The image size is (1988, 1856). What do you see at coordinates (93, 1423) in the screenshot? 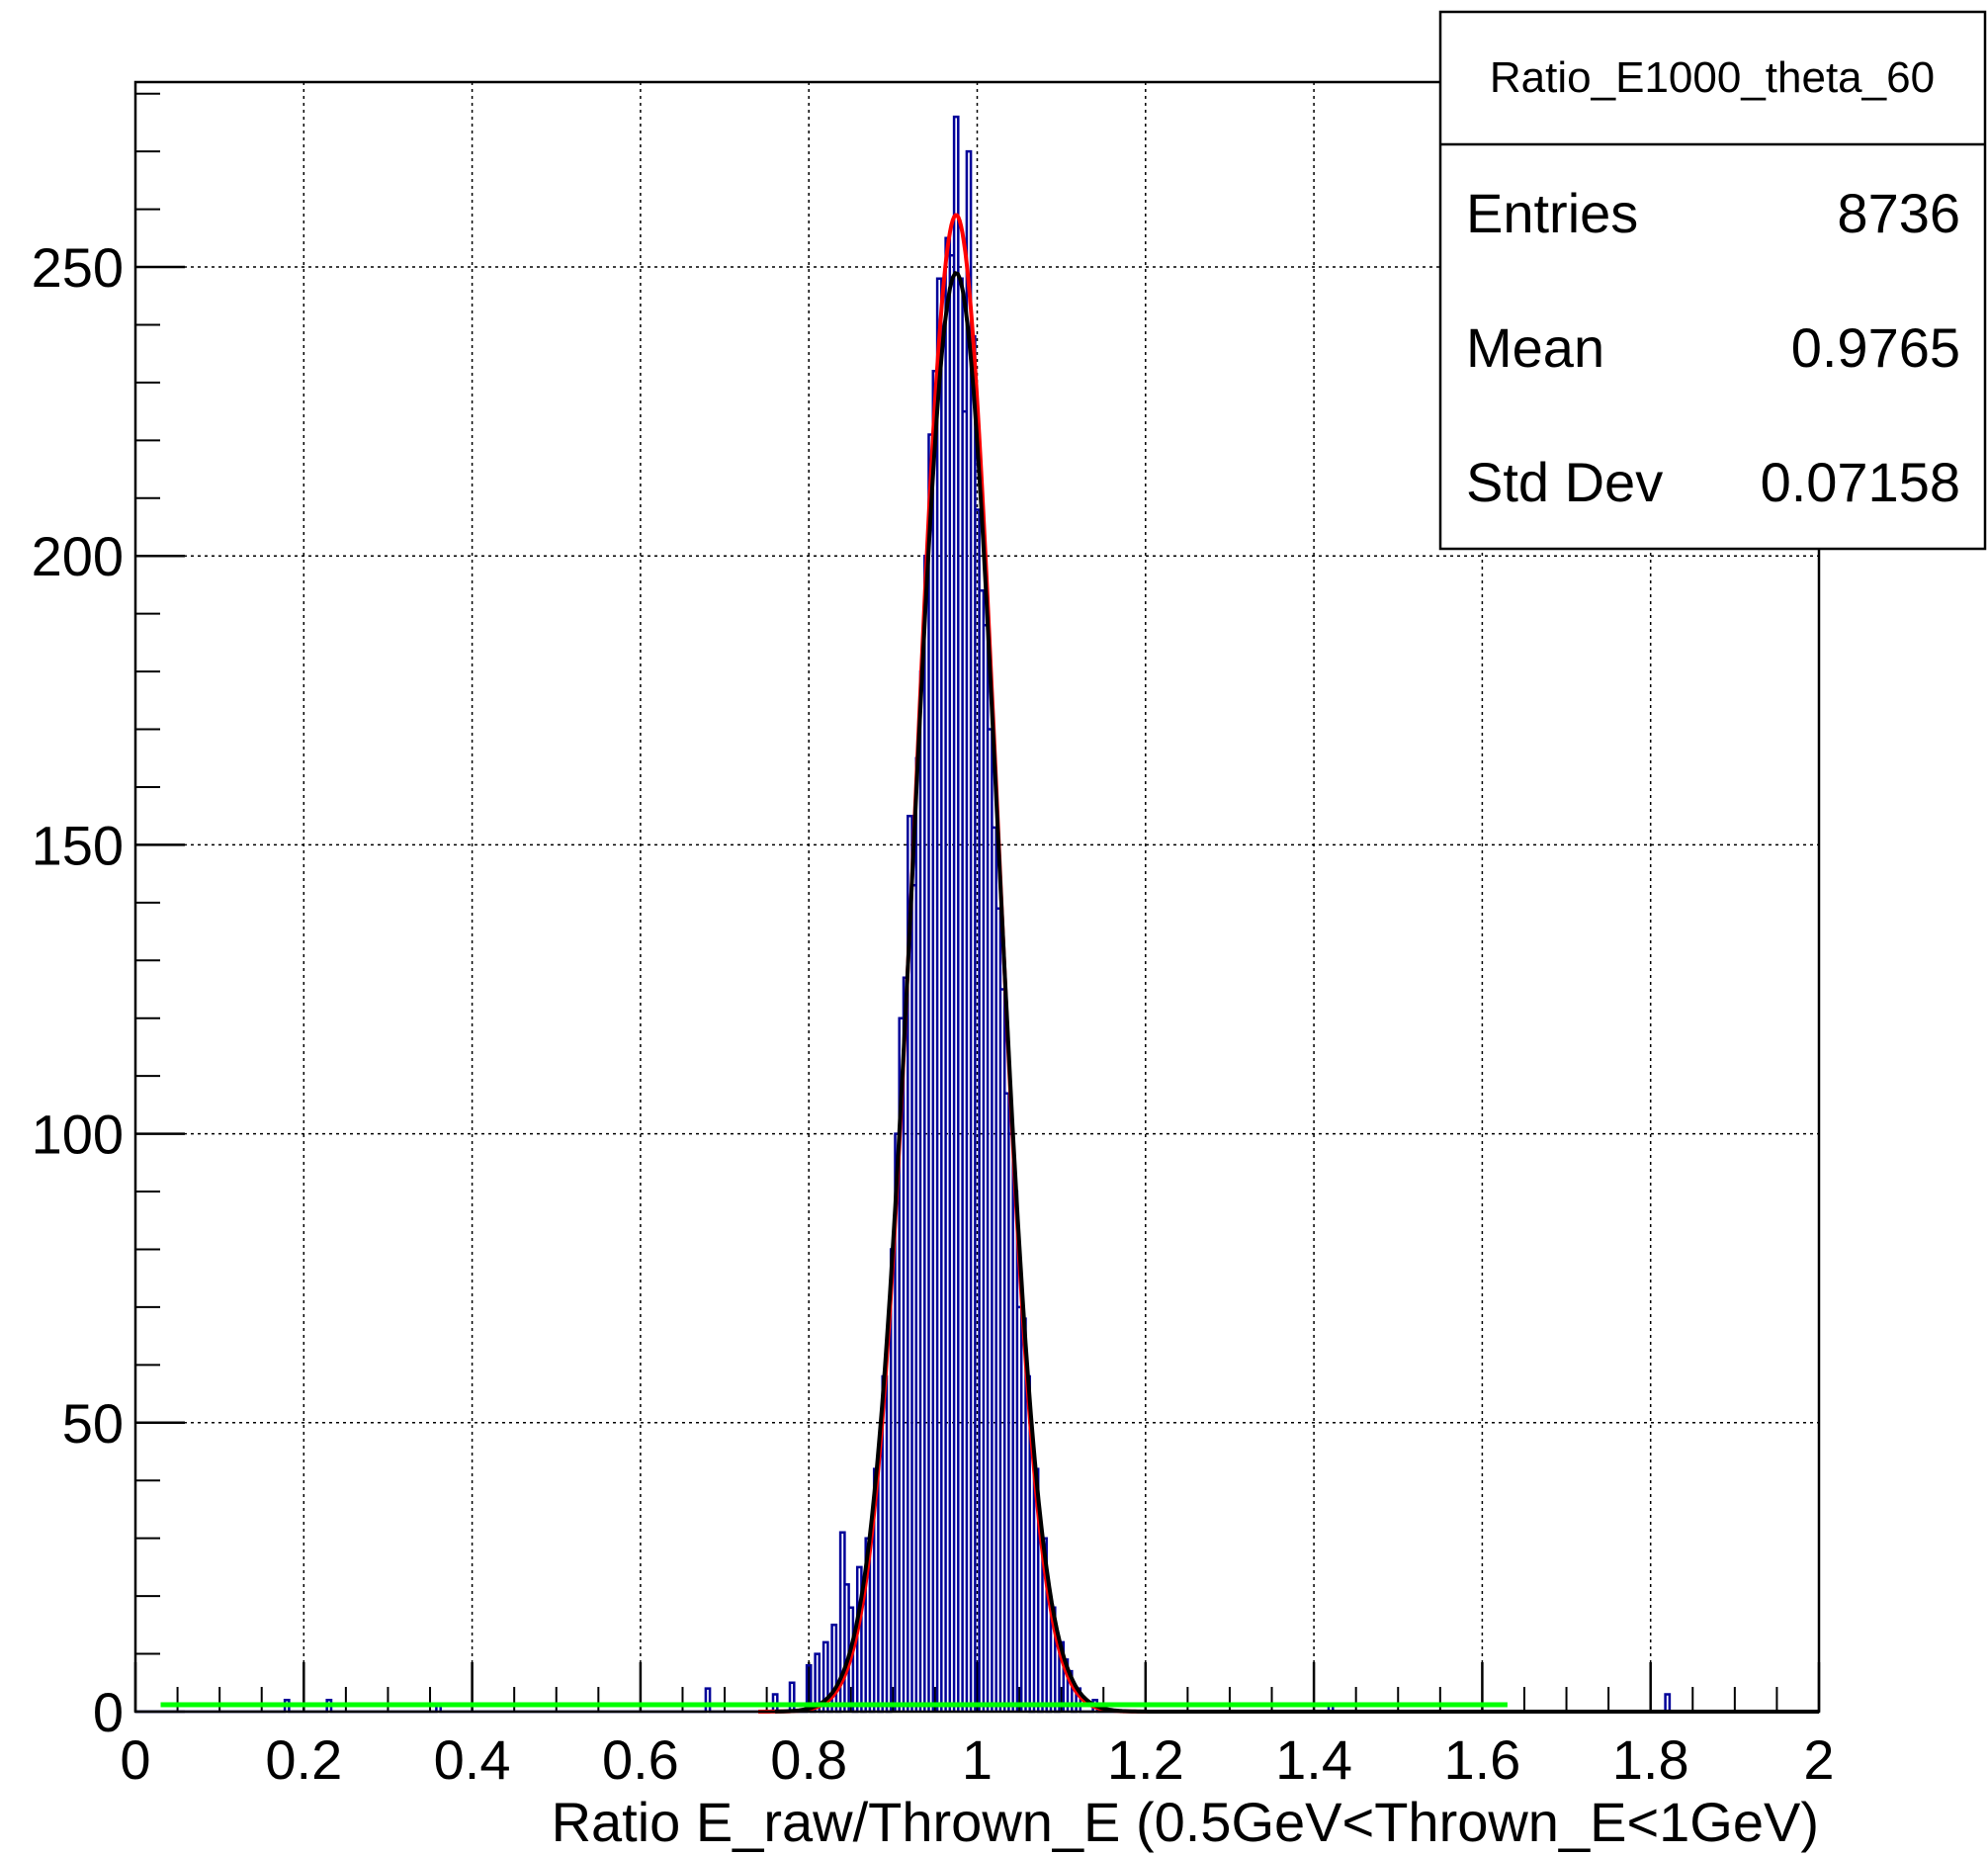
I see `y-tick-label: 50` at bounding box center [93, 1423].